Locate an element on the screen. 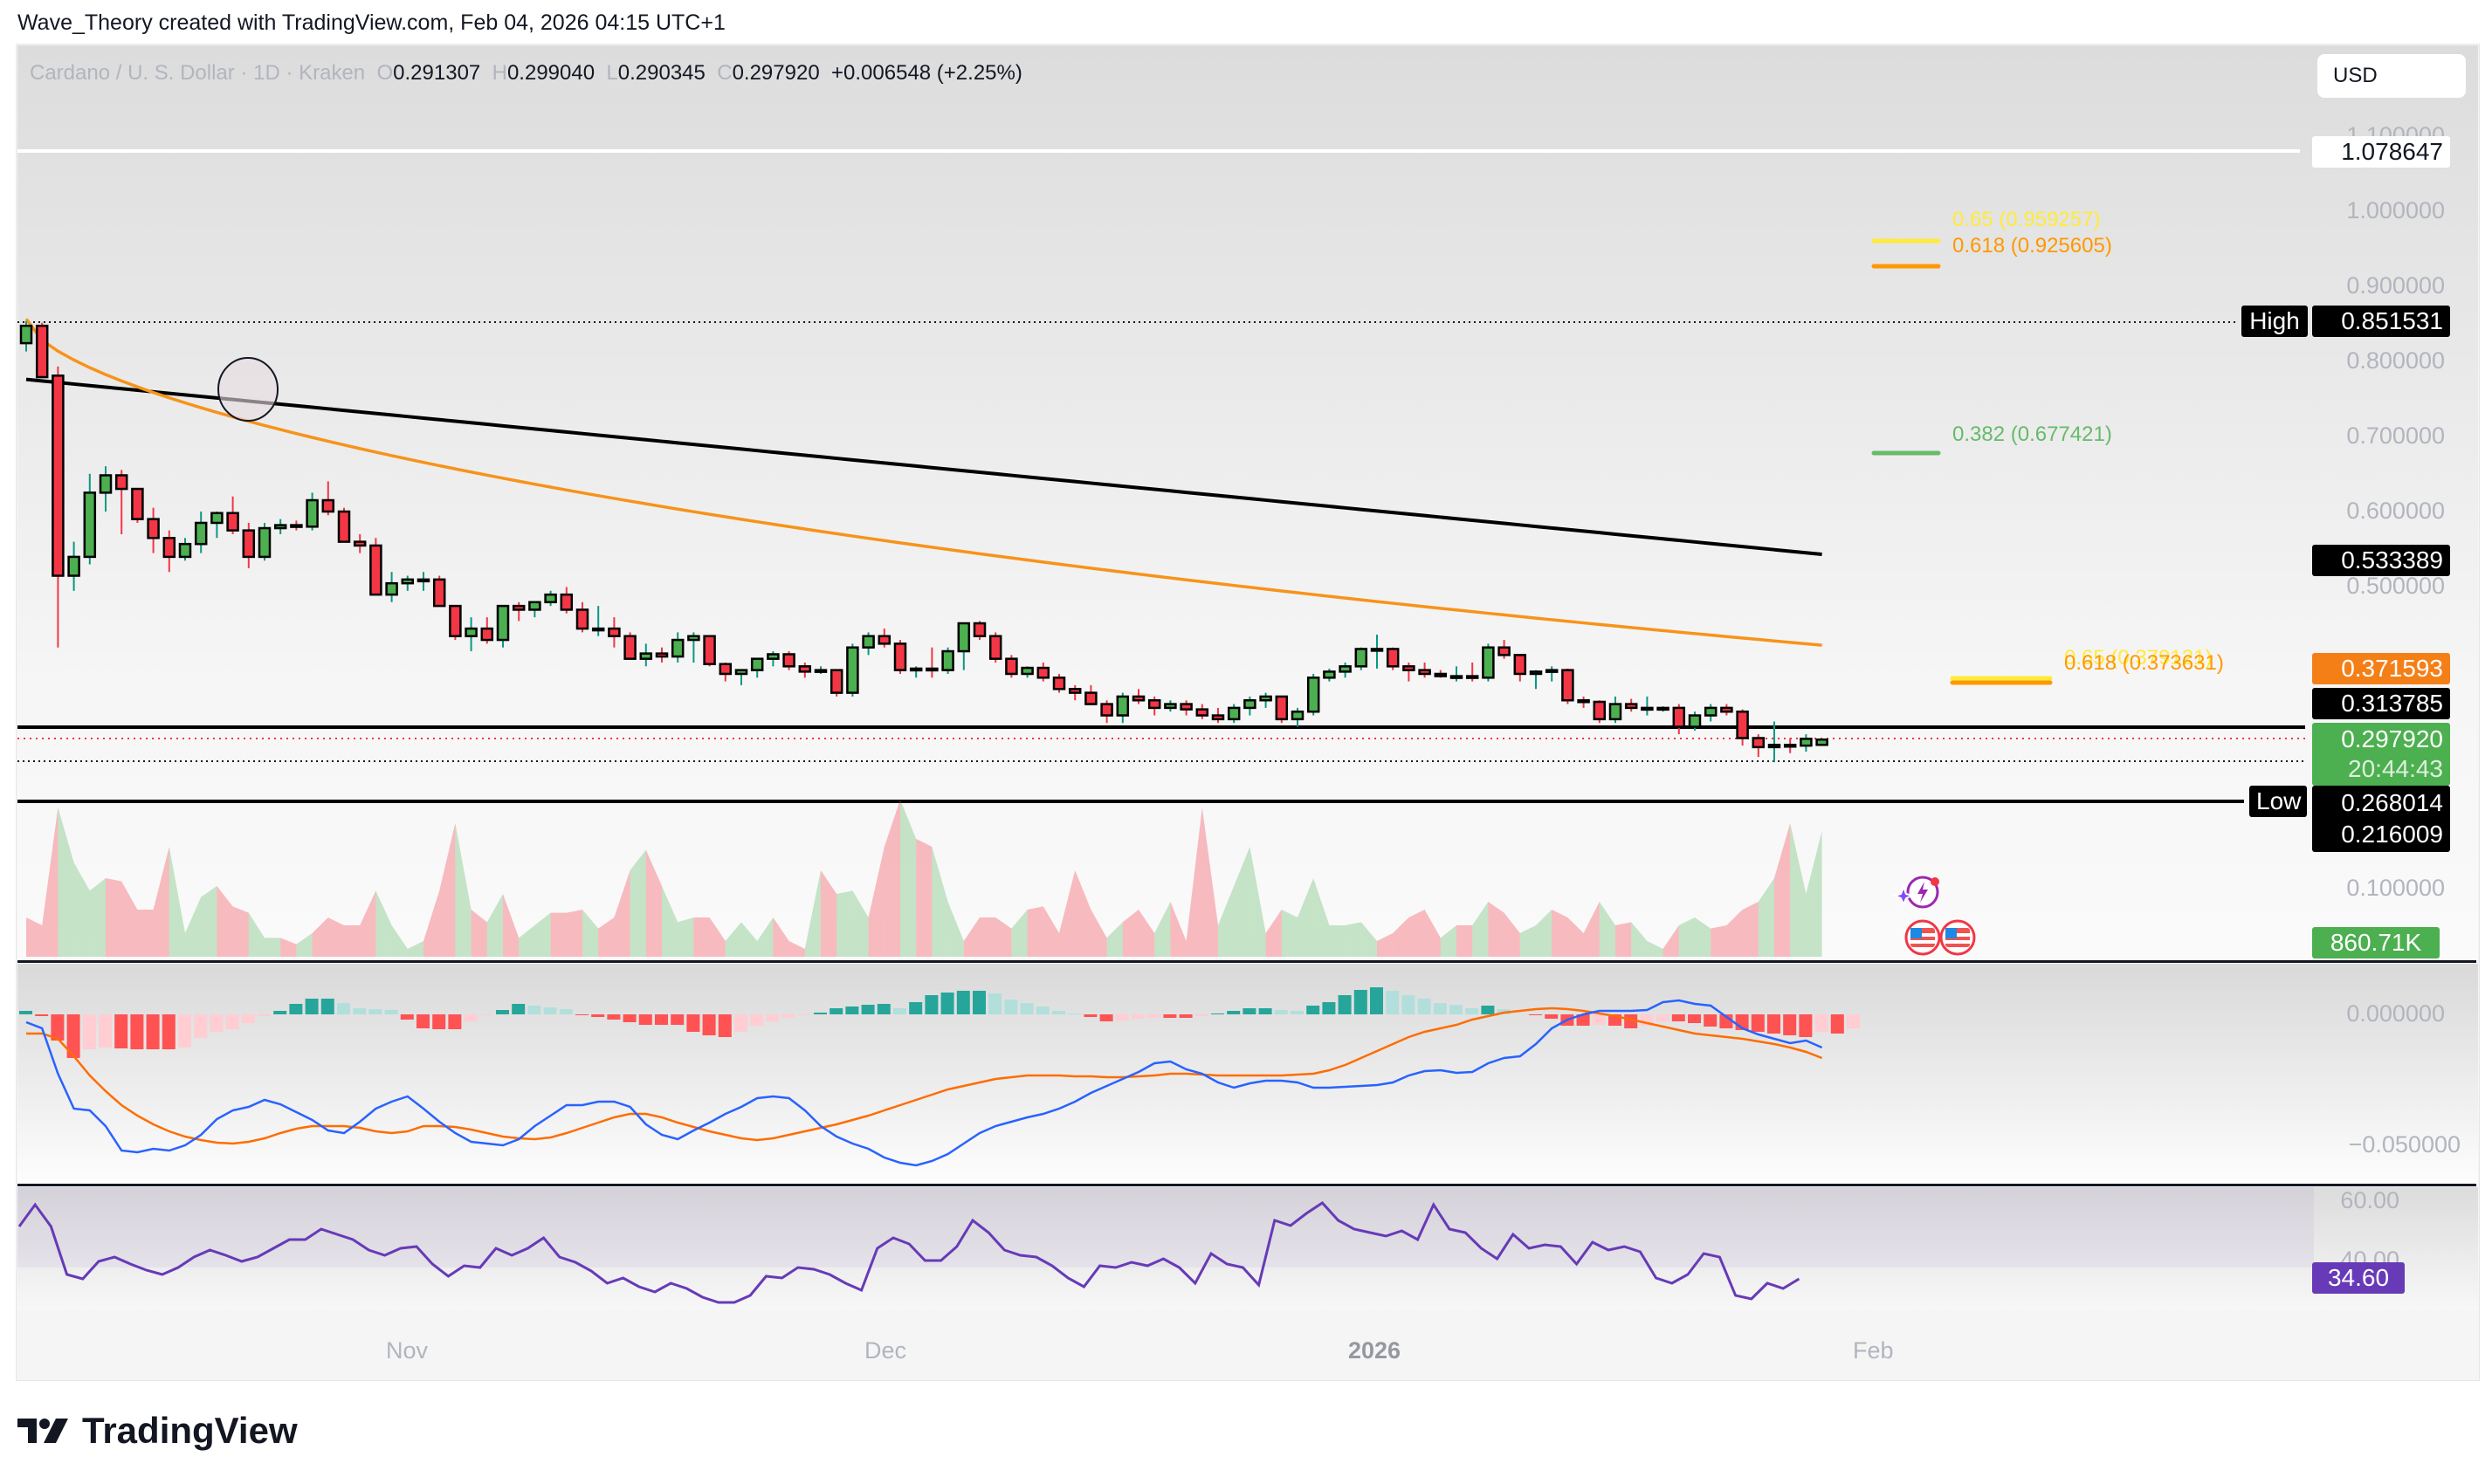  fib-label-0382: 0.382 (0.677421) is located at coordinates (2032, 434).